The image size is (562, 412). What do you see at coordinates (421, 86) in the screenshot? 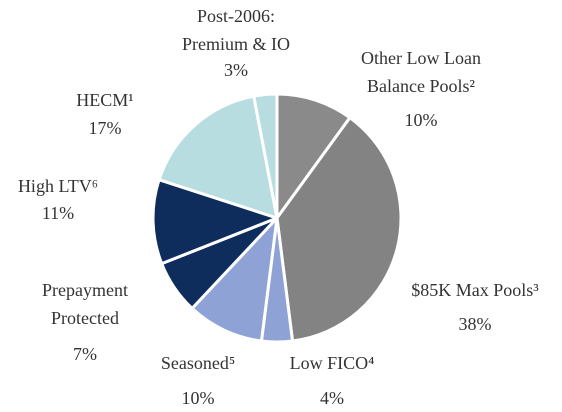
I see `label-line: Balance Pools²` at bounding box center [421, 86].